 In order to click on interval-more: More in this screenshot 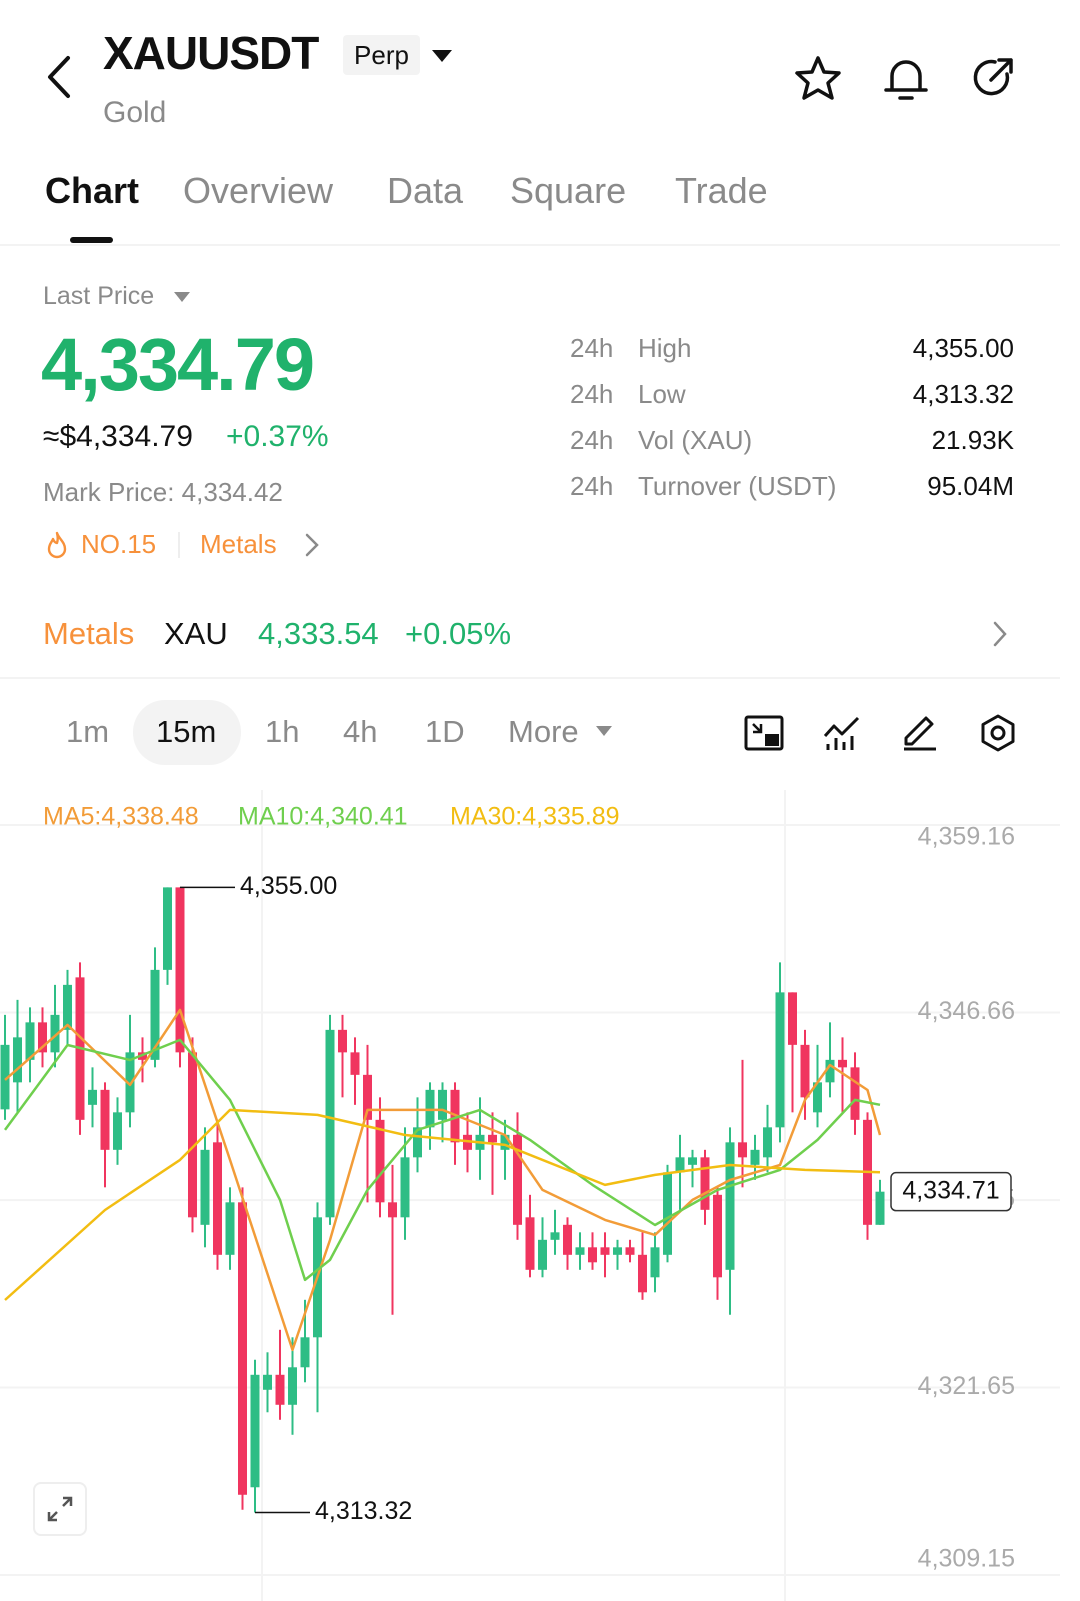, I will do `click(543, 731)`.